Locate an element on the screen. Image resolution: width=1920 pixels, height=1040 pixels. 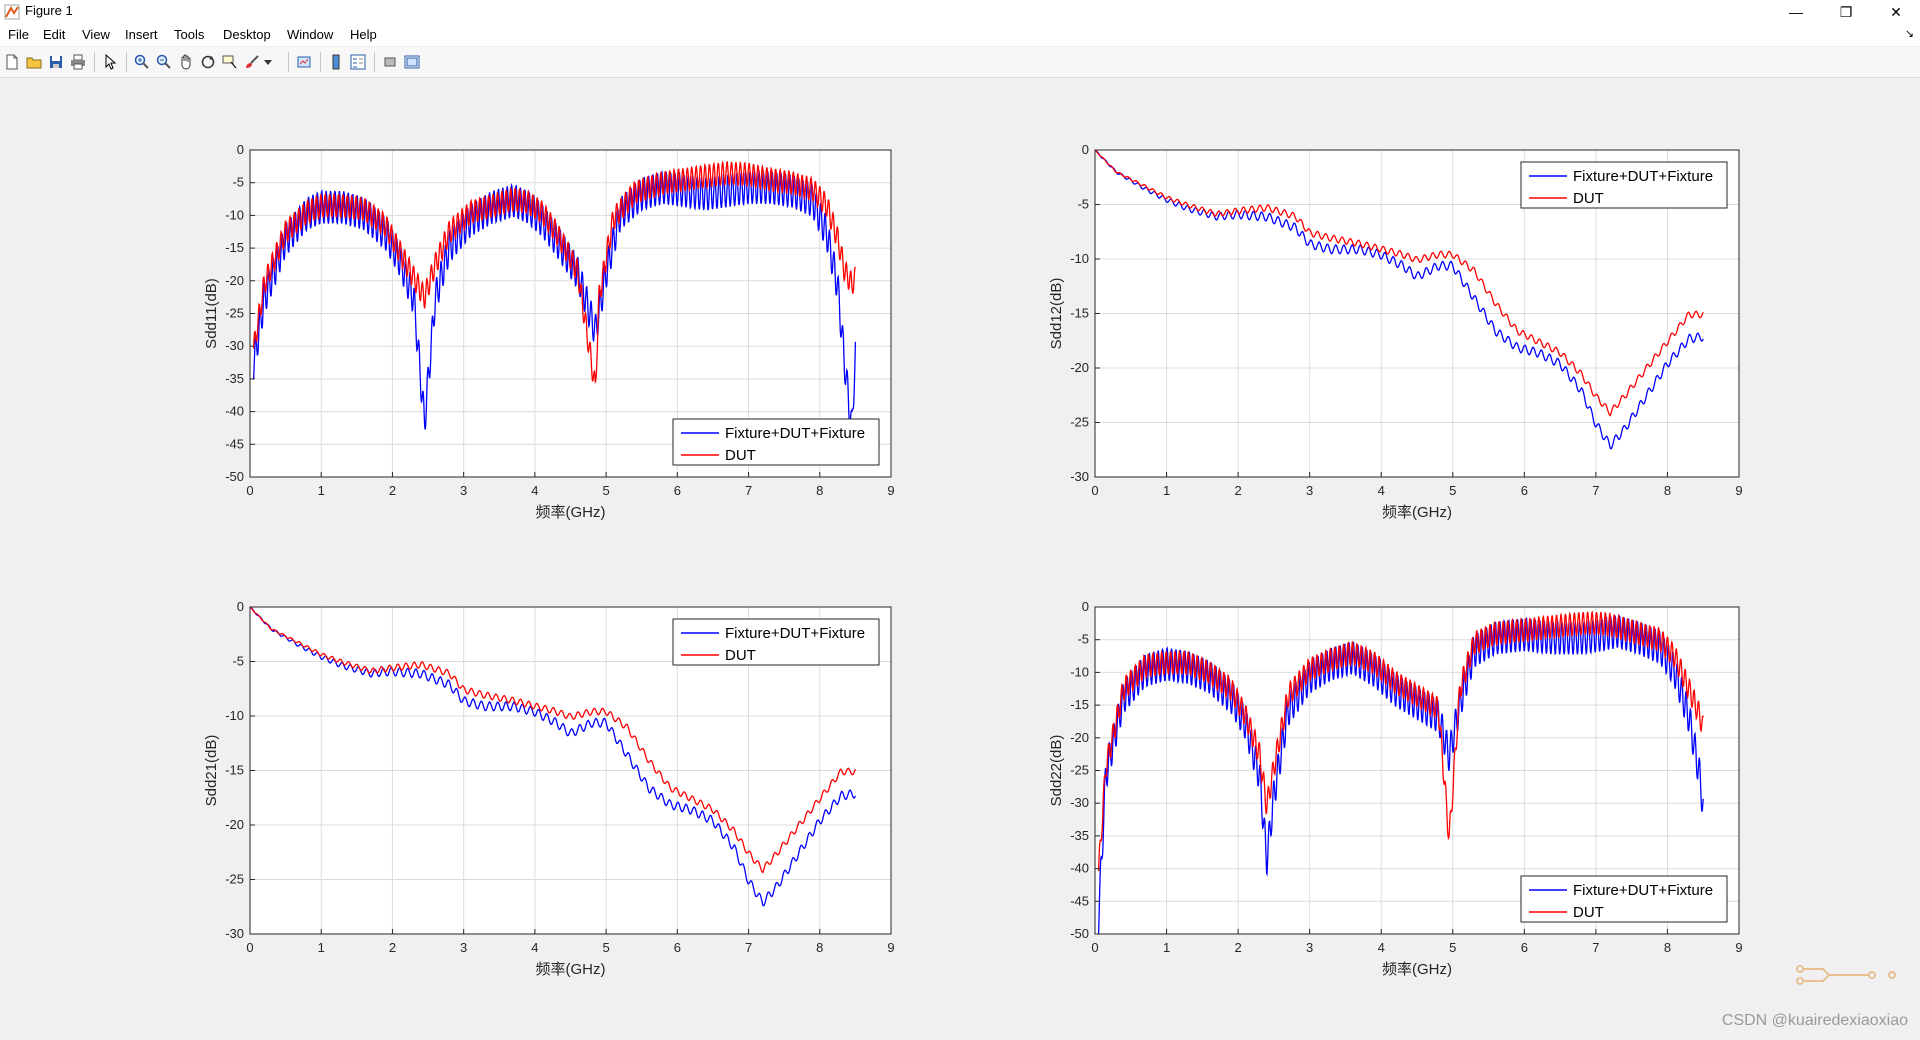
link-plot-icon is located at coordinates (304, 62).